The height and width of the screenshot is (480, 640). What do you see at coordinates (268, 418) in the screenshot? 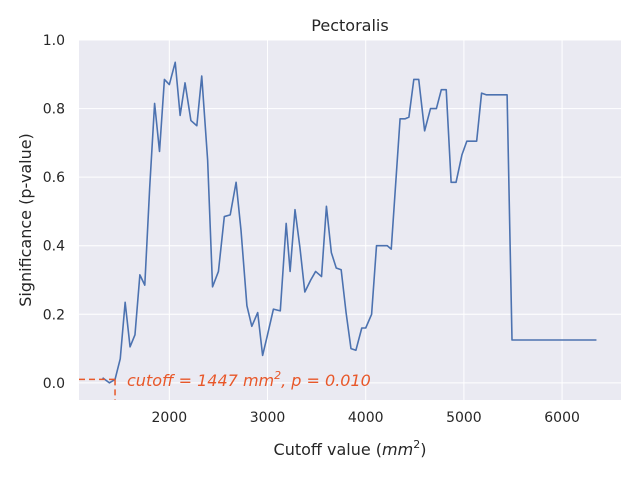
I see `x-tick-label: 3000` at bounding box center [268, 418].